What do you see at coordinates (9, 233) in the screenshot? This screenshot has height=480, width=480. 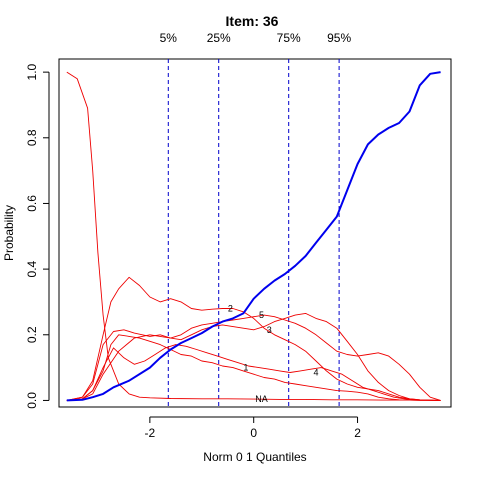 I see `y-axis-label: Probability` at bounding box center [9, 233].